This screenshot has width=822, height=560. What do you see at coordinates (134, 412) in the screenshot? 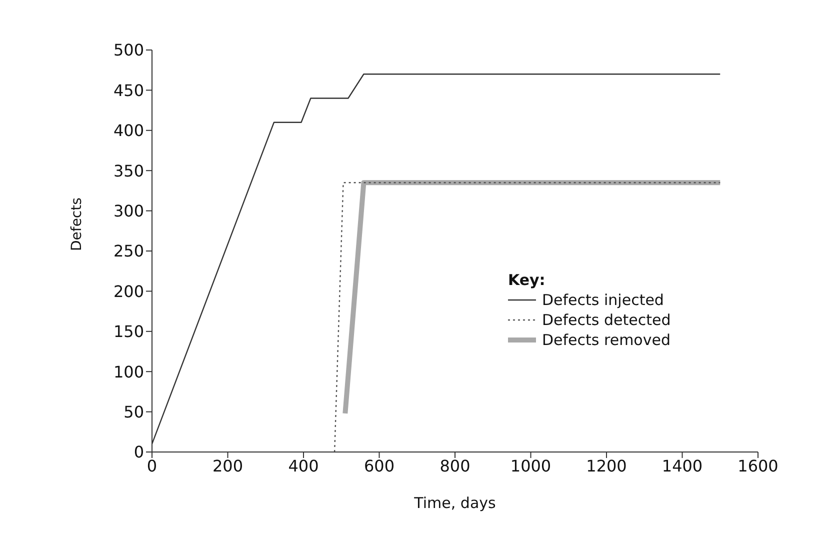
I see `y-tick-label: 50` at bounding box center [134, 412].